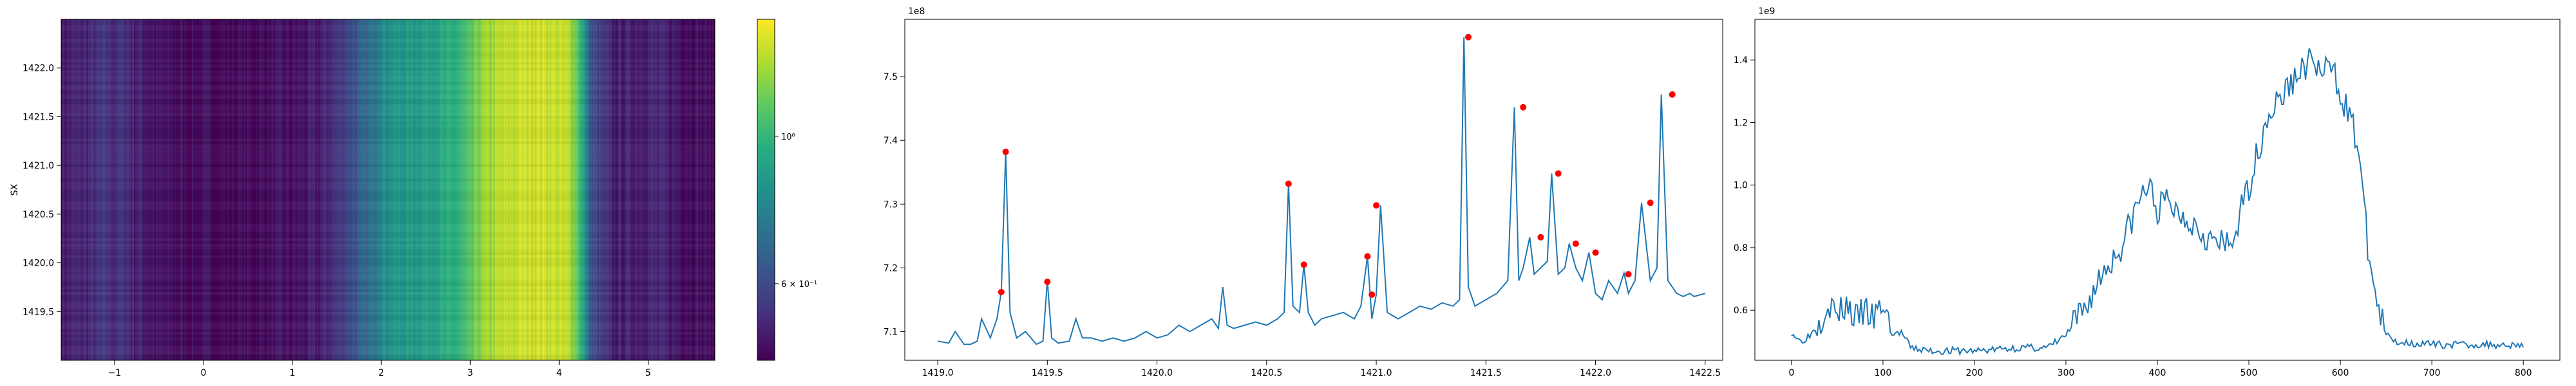 This screenshot has height=386, width=2576. What do you see at coordinates (2340, 373) in the screenshot?
I see `signal-x-label: 600` at bounding box center [2340, 373].